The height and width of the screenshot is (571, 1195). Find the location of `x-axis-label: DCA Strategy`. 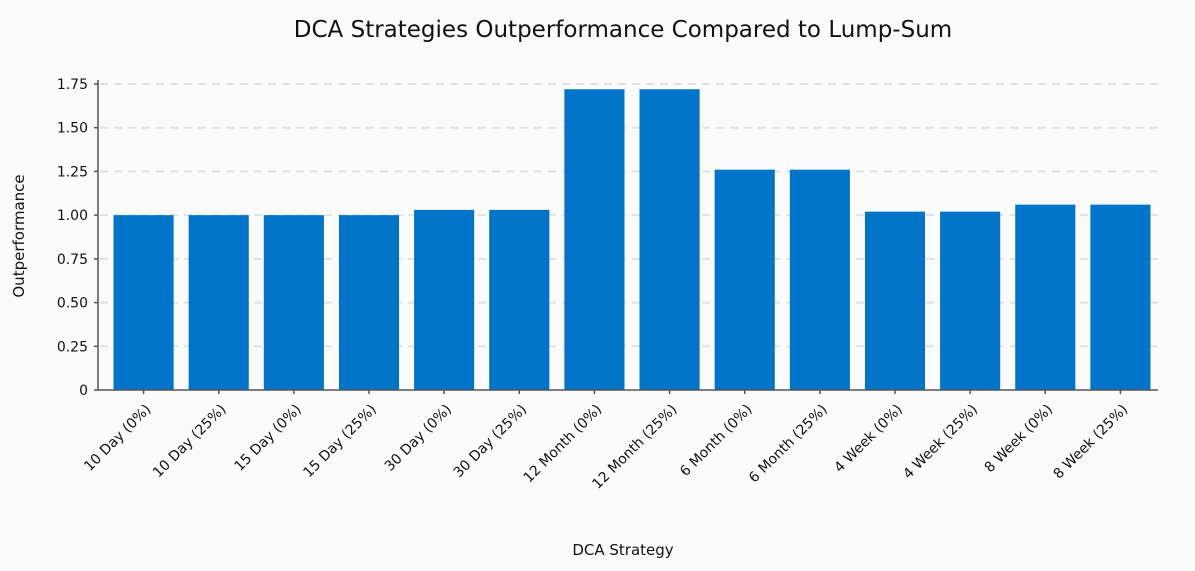

x-axis-label: DCA Strategy is located at coordinates (622, 550).